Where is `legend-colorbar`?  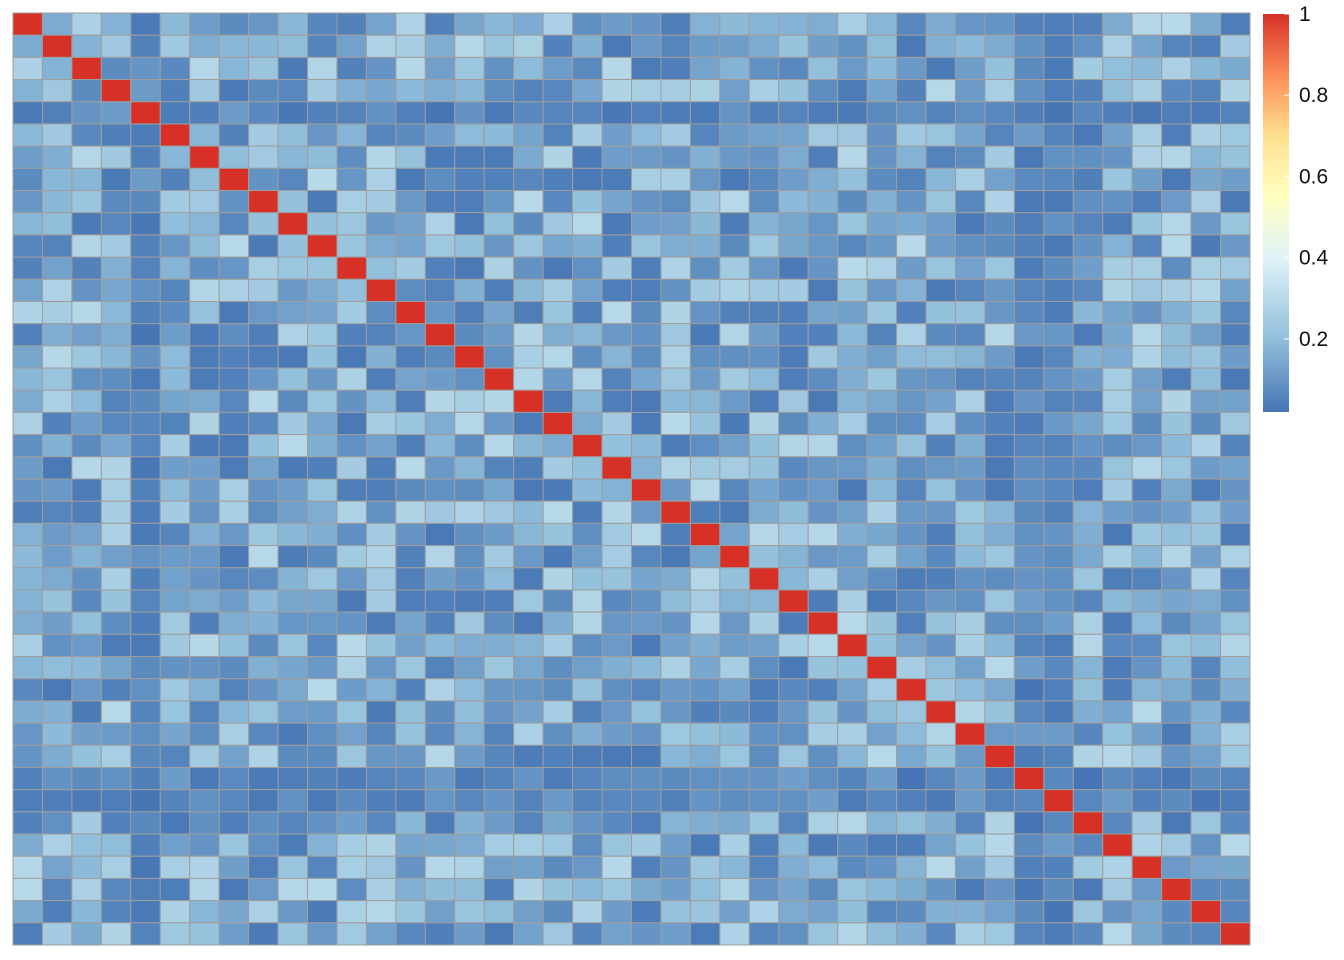
legend-colorbar is located at coordinates (1276, 213).